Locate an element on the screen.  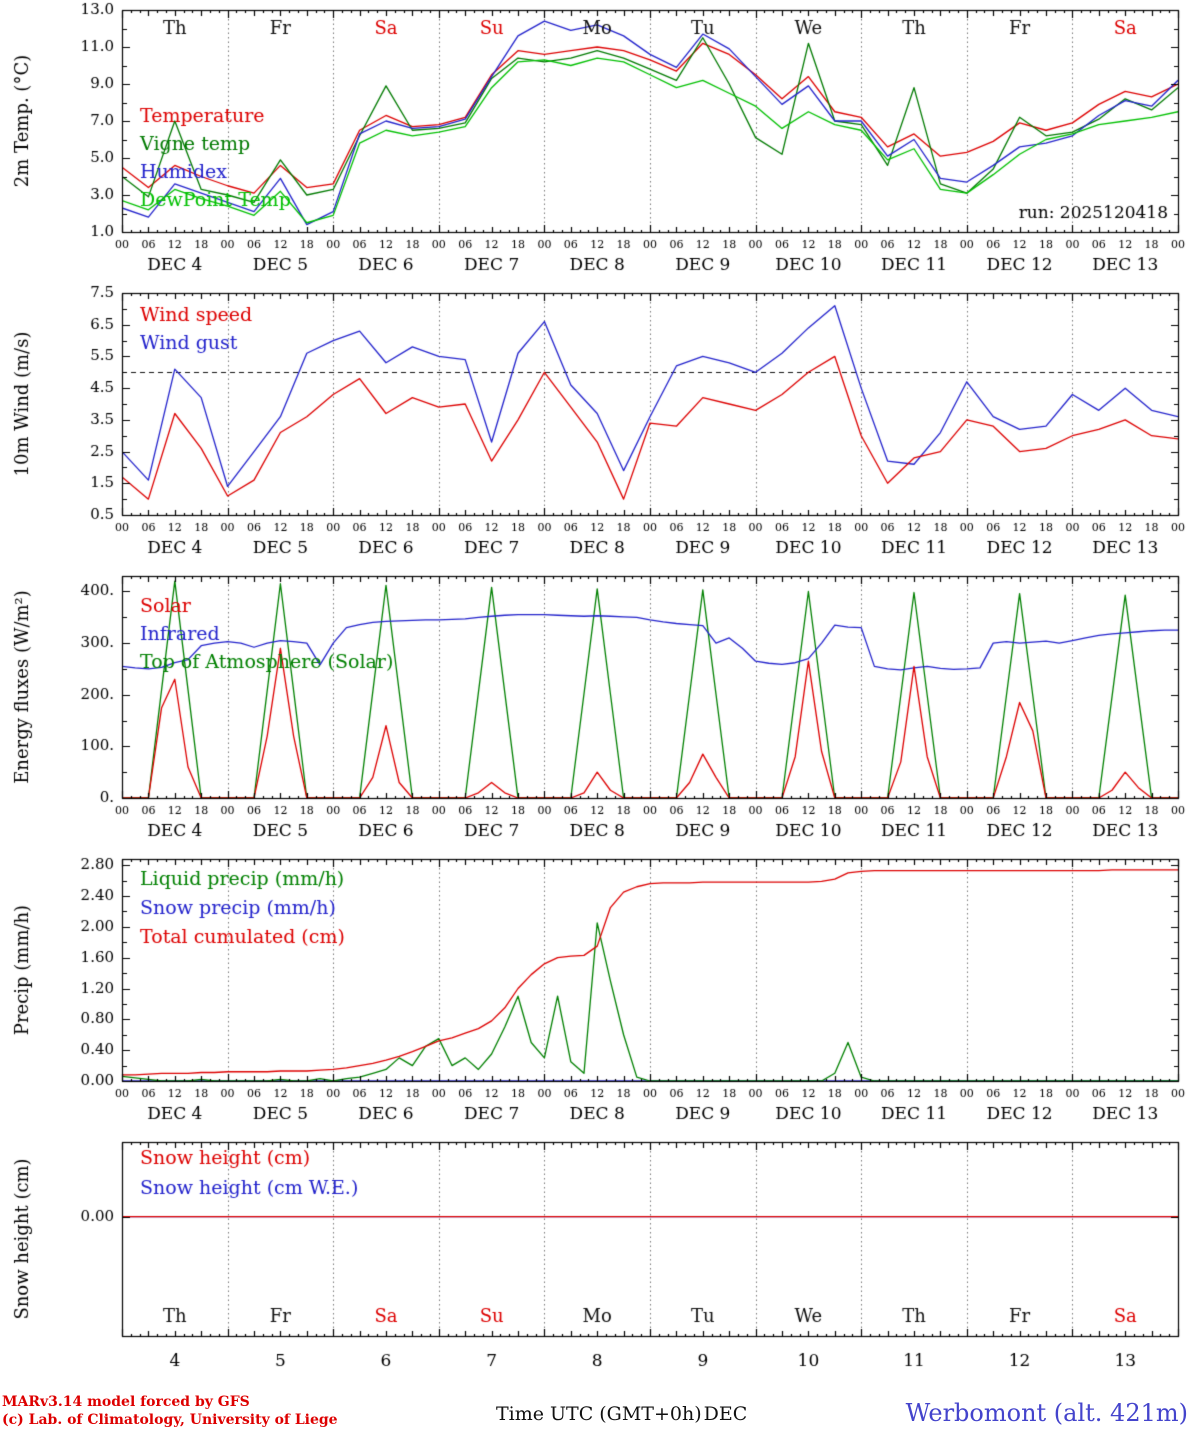
x-axis-title: Time UTC (GMT+0h) DEC is located at coordinates (621, 1416).